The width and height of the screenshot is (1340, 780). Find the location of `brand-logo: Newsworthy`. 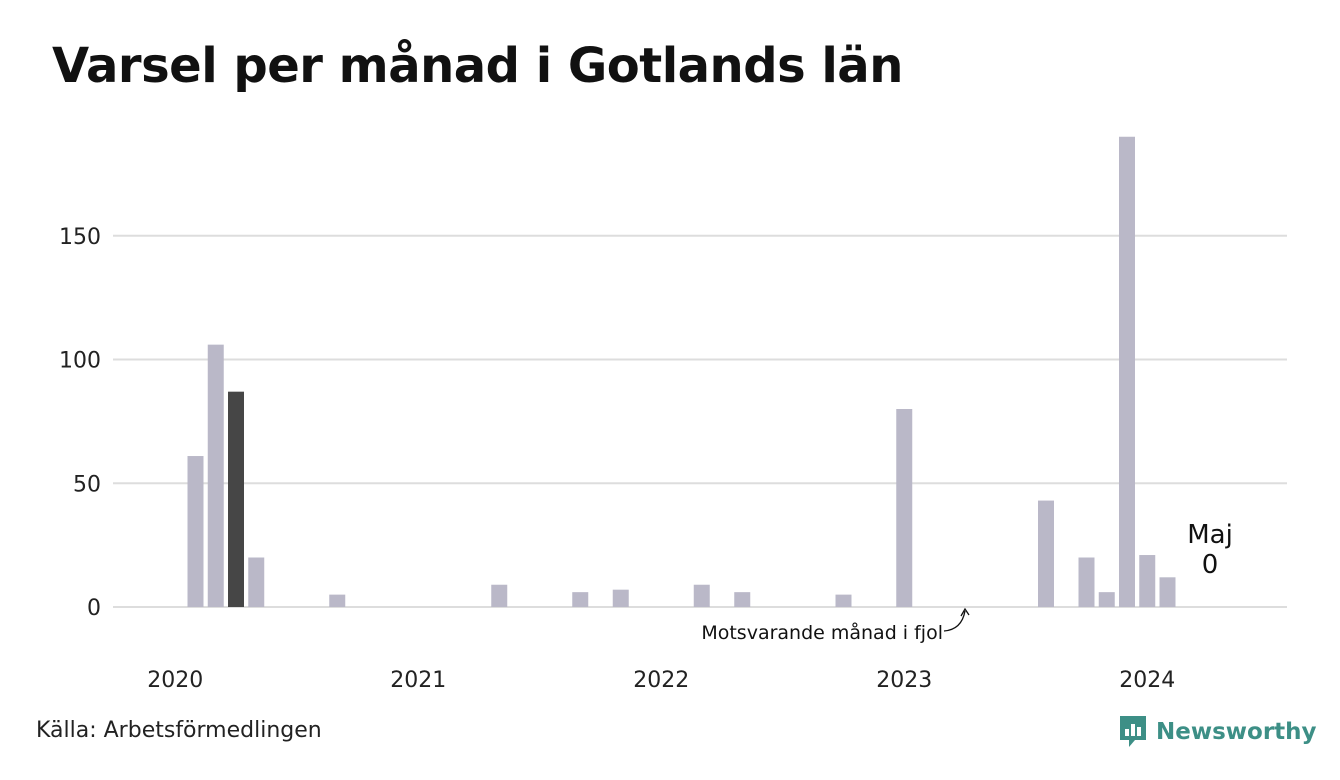

brand-logo: Newsworthy is located at coordinates (1217, 732).